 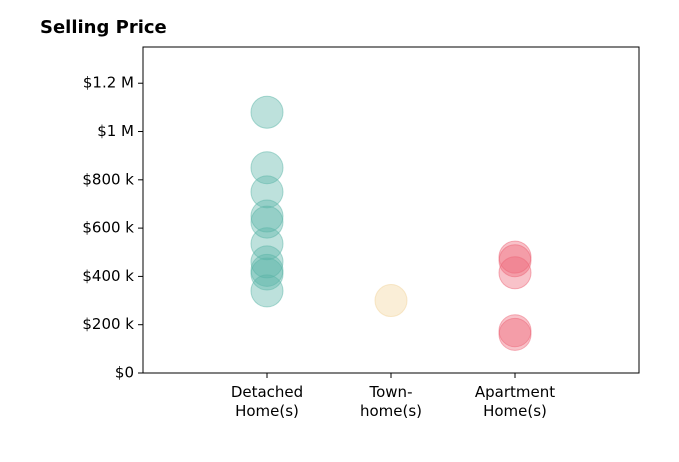 What do you see at coordinates (108, 83) in the screenshot?
I see `y-tick-label: $1.2 M` at bounding box center [108, 83].